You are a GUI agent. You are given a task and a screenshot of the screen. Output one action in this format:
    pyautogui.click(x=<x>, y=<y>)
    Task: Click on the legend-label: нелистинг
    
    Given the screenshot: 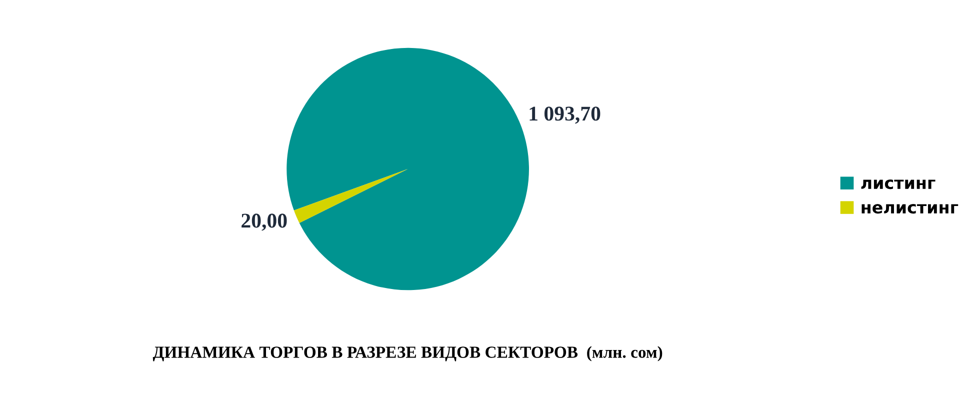 What is the action you would take?
    pyautogui.click(x=910, y=209)
    